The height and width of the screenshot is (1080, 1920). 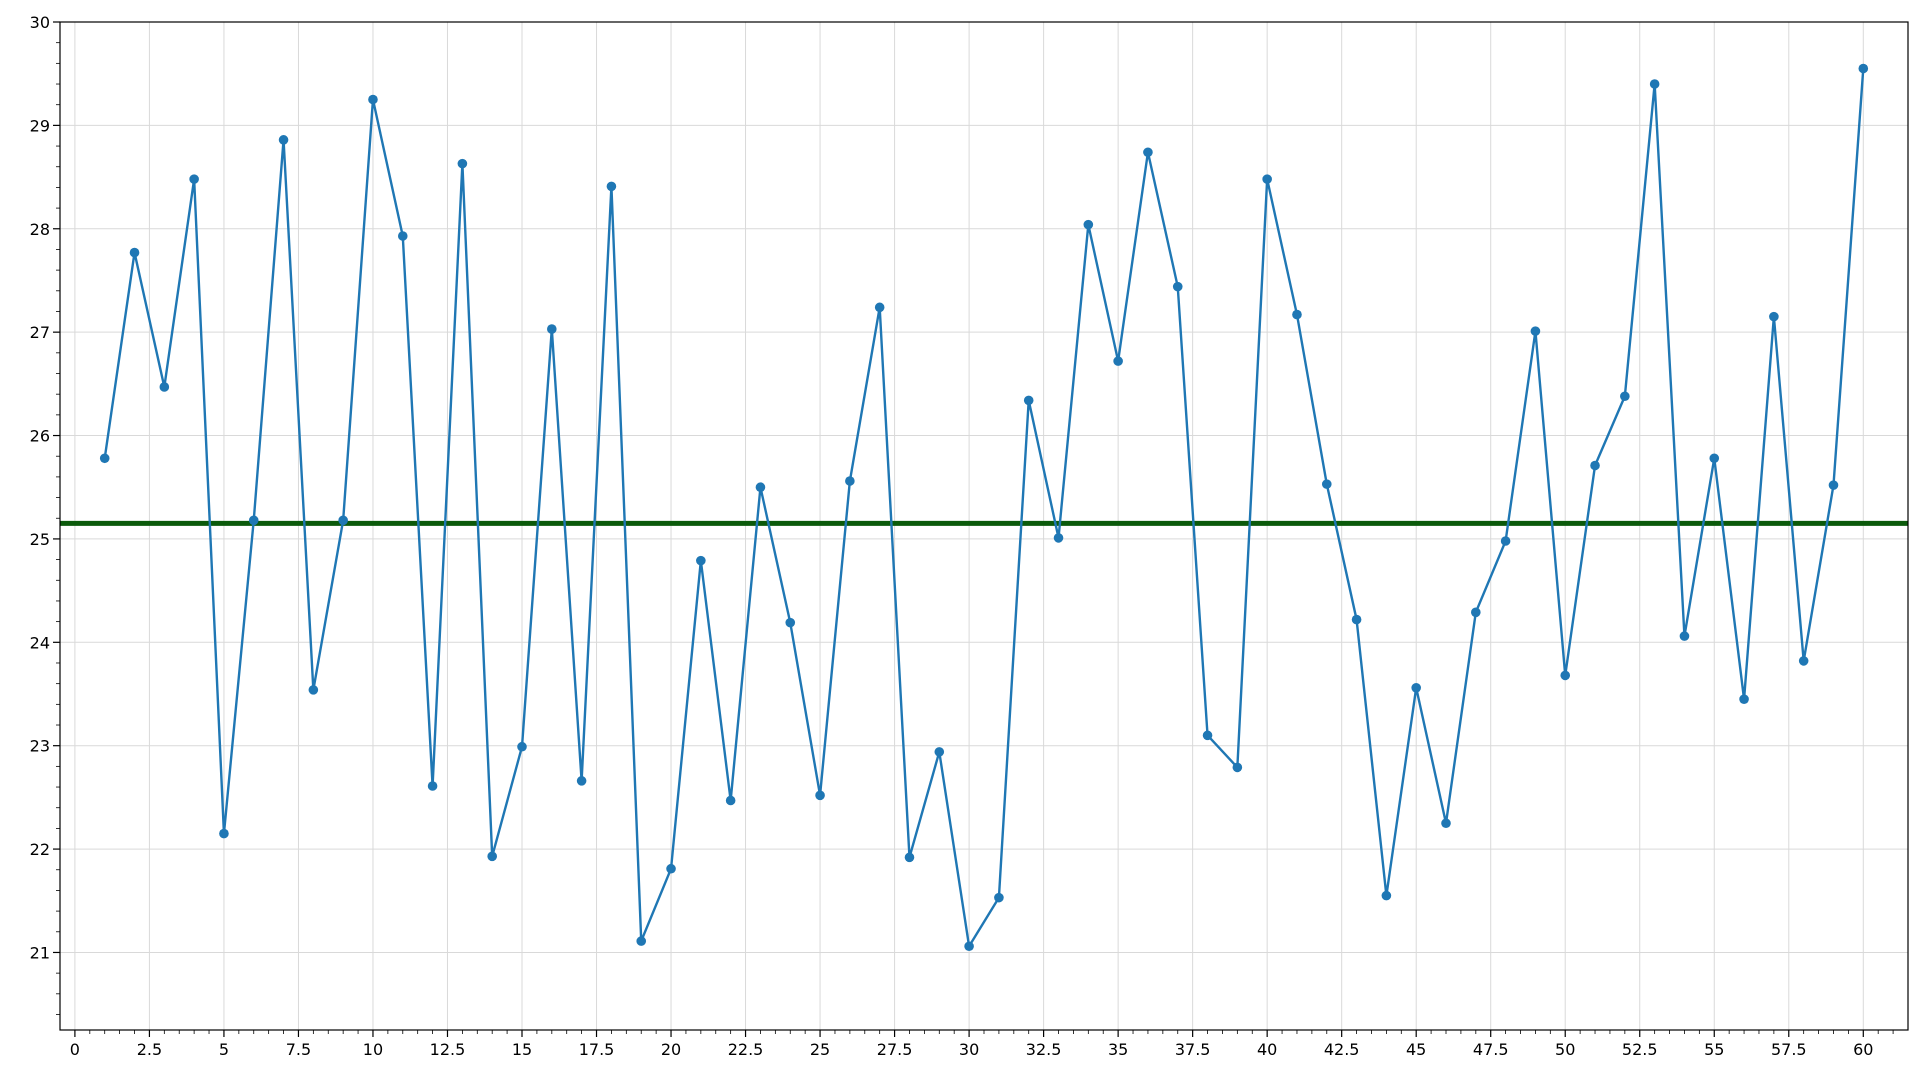 I want to click on x-tick-label: 57.5, so click(x=1789, y=1049).